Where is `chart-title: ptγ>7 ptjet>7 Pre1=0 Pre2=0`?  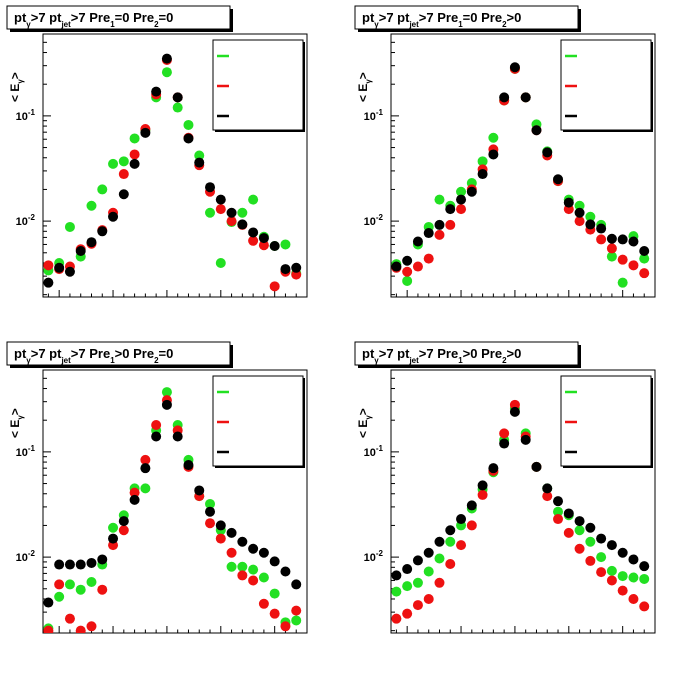
chart-title: ptγ>7 ptjet>7 Pre1=0 Pre2=0 is located at coordinates (119, 18).